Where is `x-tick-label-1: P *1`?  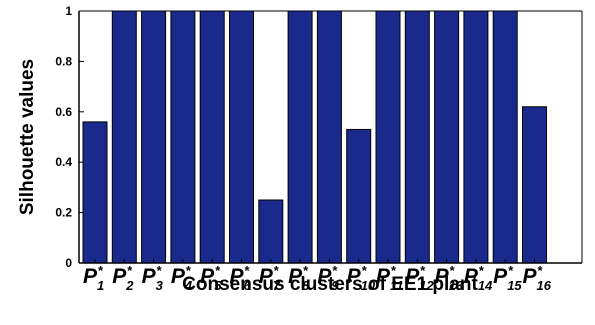
x-tick-label-1: P *1 is located at coordinates (93, 278).